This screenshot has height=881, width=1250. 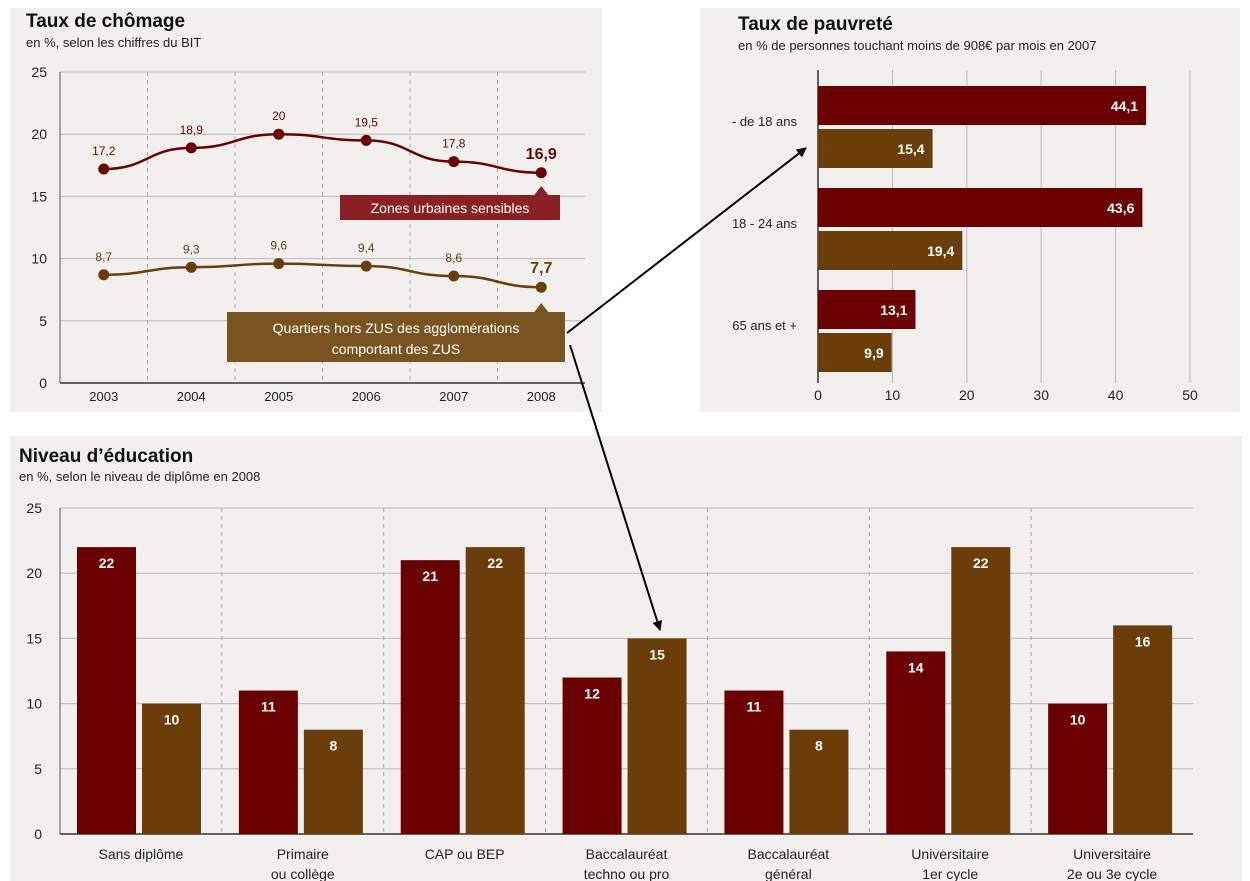 I want to click on data-label: 8,6, so click(x=453, y=258).